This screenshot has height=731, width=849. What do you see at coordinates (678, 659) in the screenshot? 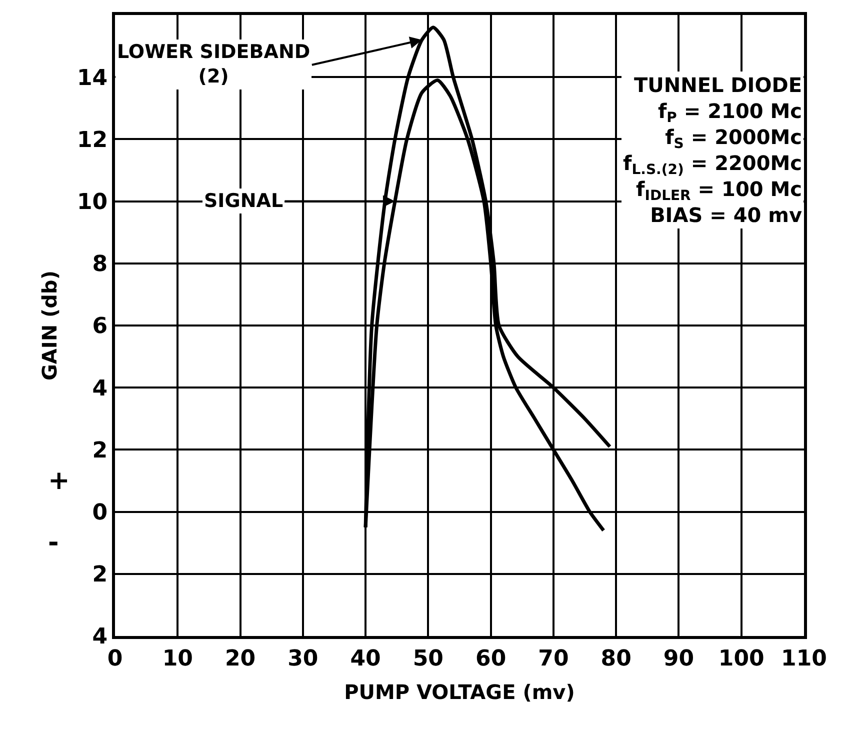
I see `x-tick-label: 90` at bounding box center [678, 659].